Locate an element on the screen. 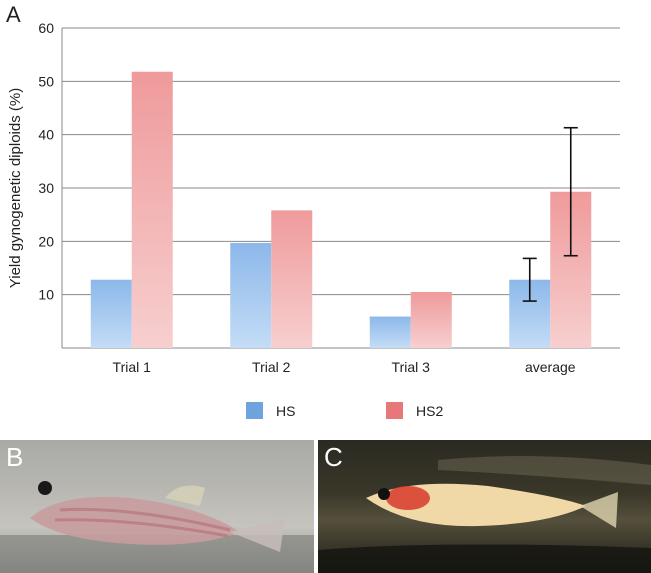 The height and width of the screenshot is (573, 651). y-axis-label: Yield gynogenetic diploids (%) is located at coordinates (15, 188).